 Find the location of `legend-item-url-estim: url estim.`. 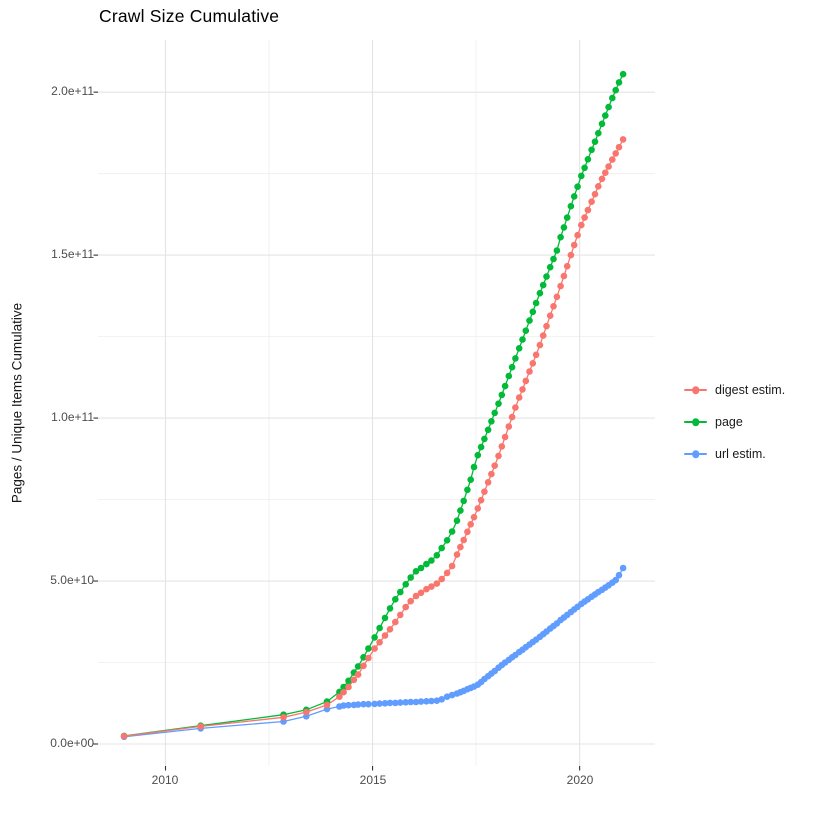

legend-item-url-estim: url estim. is located at coordinates (734, 454).